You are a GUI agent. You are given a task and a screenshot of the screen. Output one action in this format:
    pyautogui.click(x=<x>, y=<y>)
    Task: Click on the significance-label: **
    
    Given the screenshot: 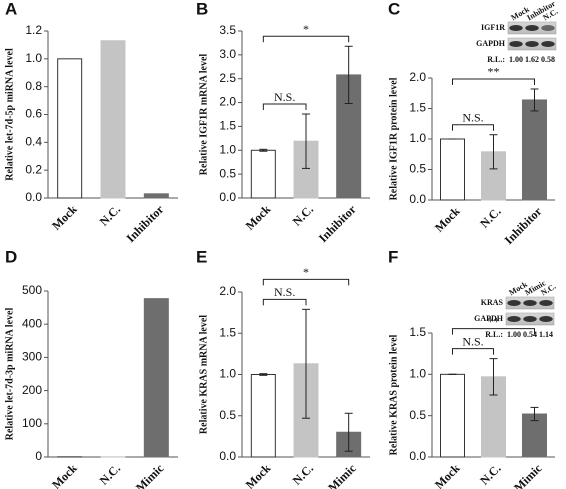 What is the action you would take?
    pyautogui.click(x=494, y=321)
    